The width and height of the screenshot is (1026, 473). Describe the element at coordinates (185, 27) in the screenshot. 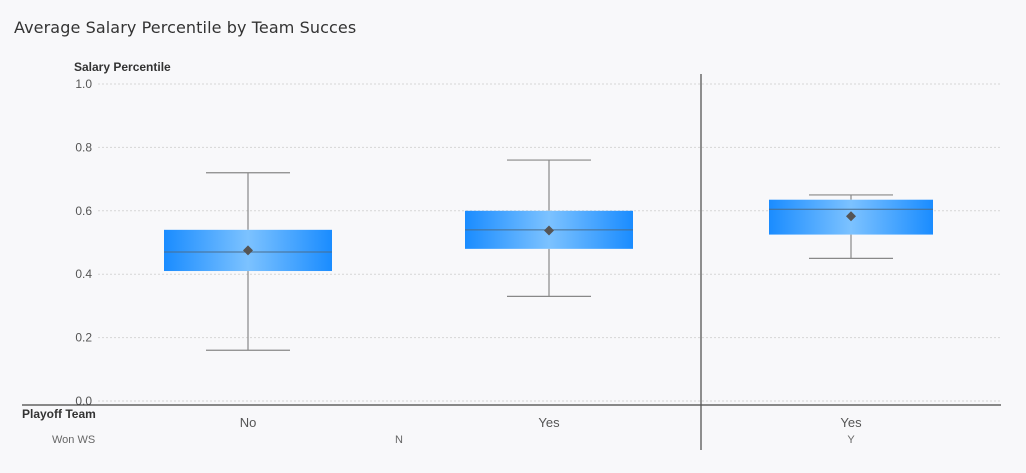

I see `chart-title: Average Salary Percentile by Team Succes` at that location.